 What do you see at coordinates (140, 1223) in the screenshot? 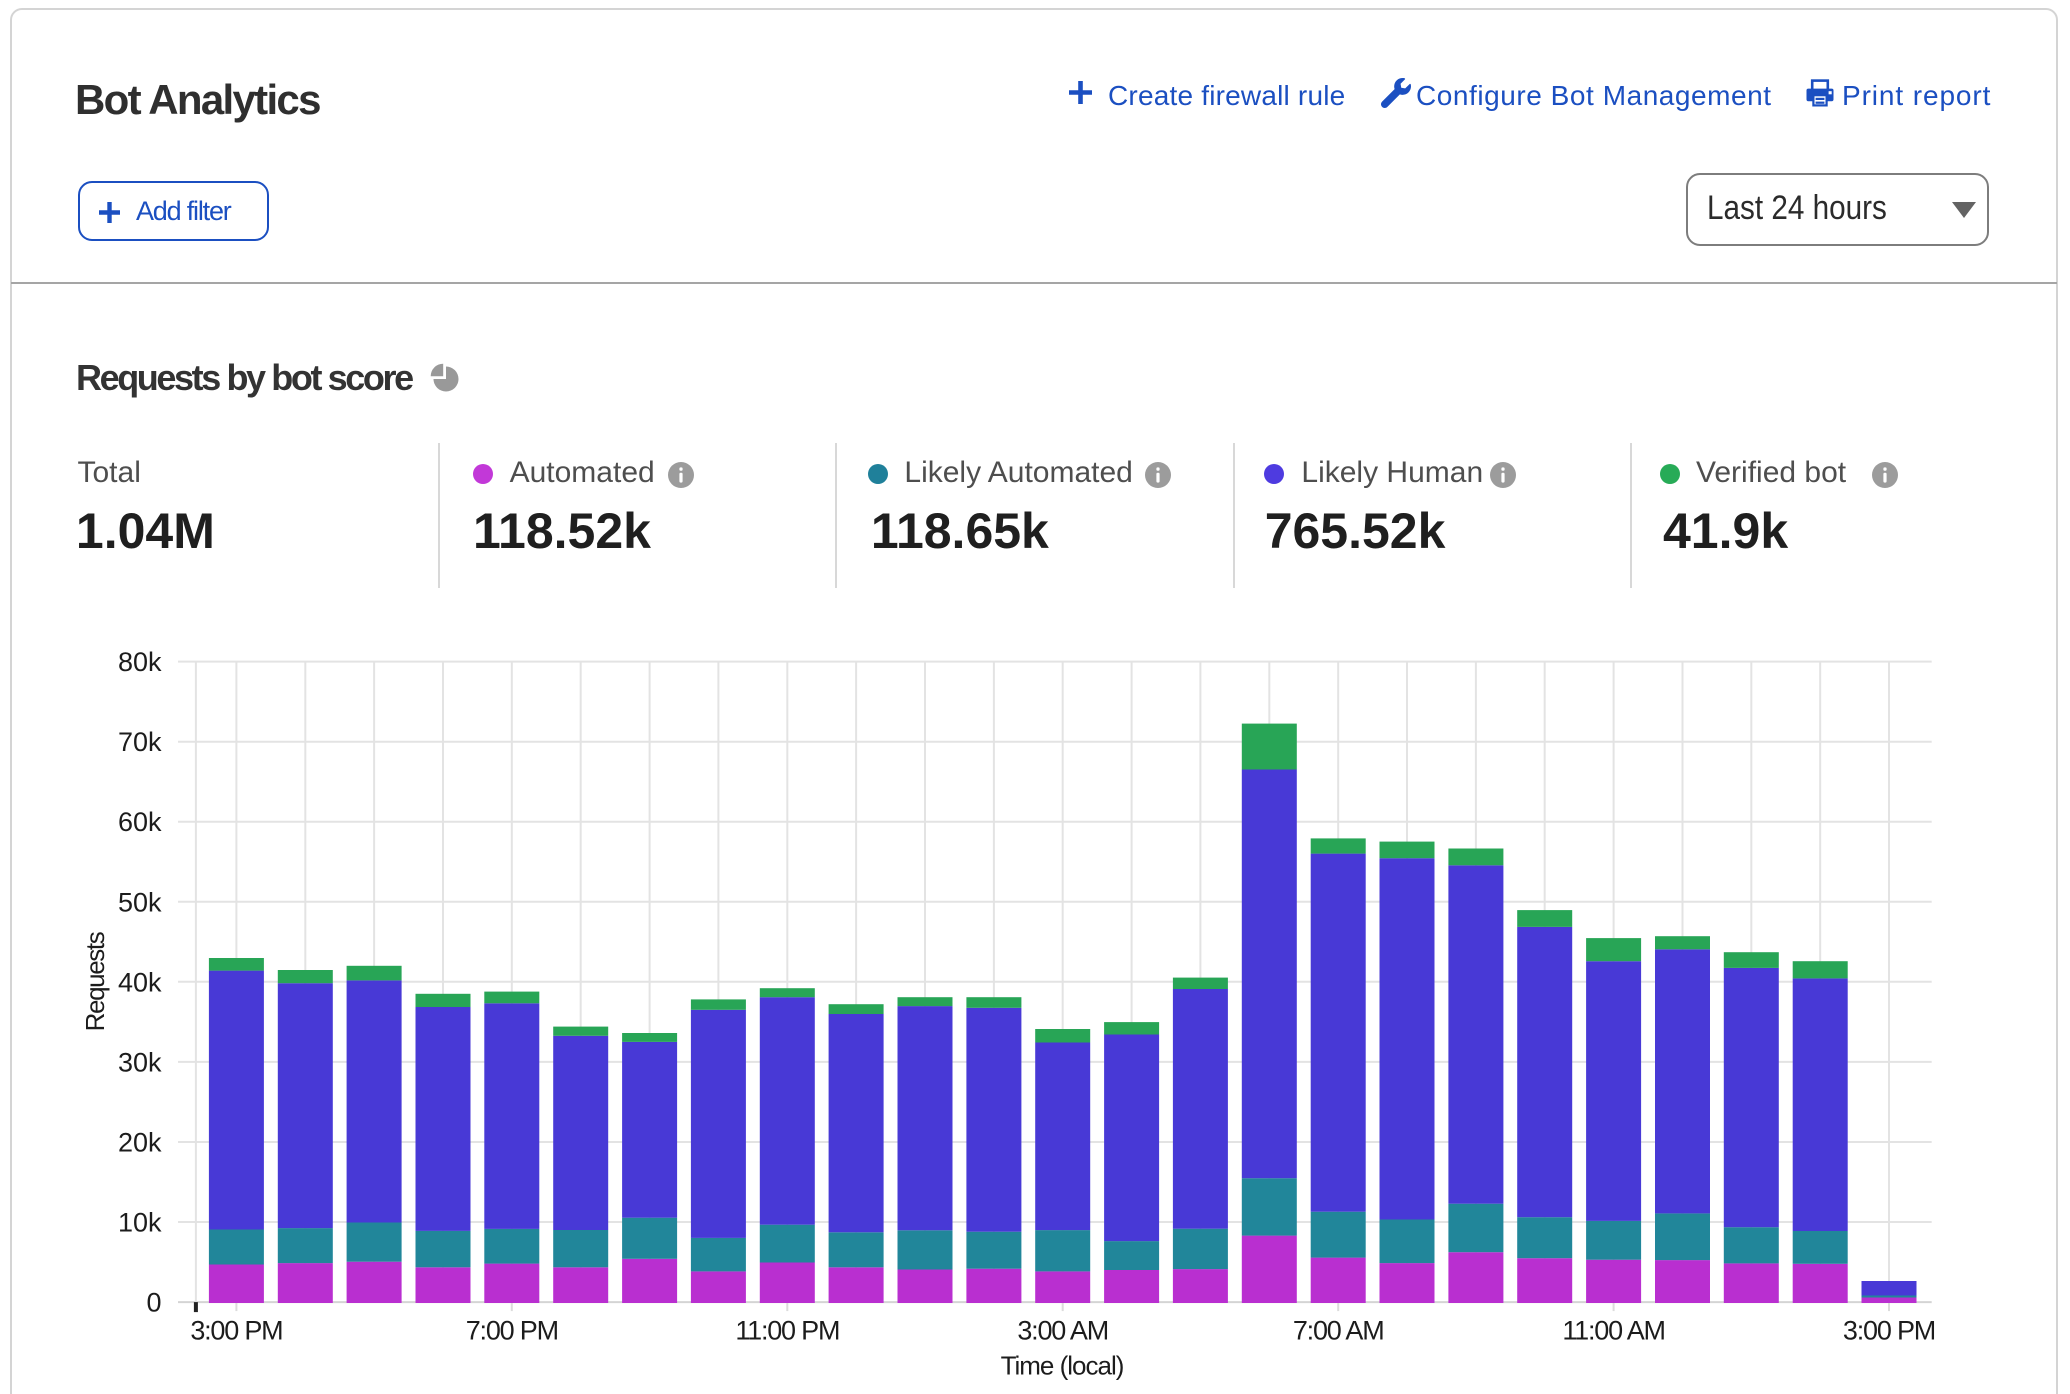
I see `svg-text: 10k` at bounding box center [140, 1223].